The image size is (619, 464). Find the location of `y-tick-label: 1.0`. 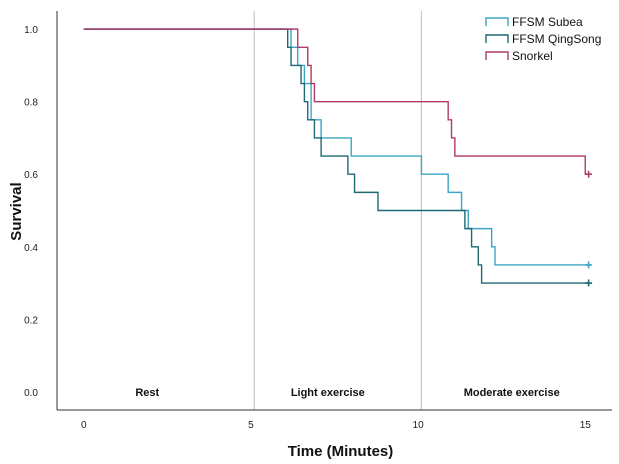

y-tick-label: 1.0 is located at coordinates (31, 30).